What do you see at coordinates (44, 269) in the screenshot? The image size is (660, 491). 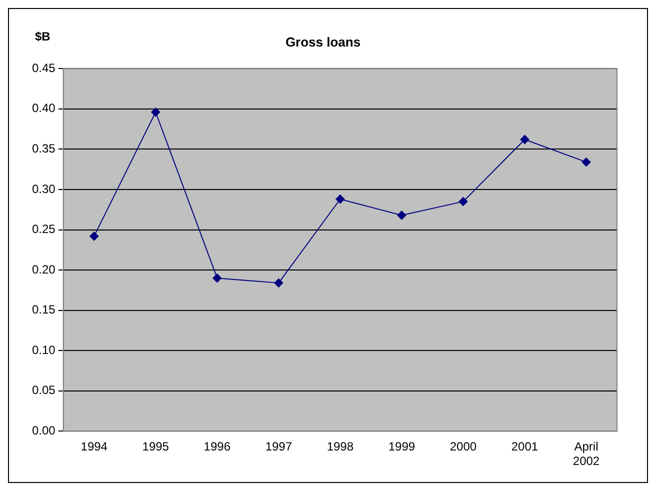 I see `y-tick-label: 0.20` at bounding box center [44, 269].